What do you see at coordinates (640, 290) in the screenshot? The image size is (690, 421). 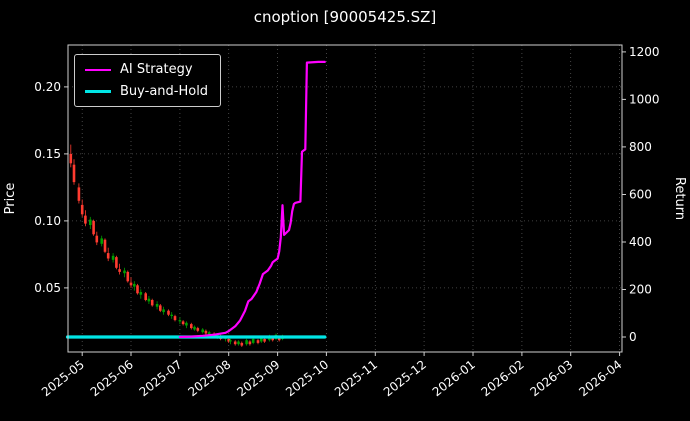 I see `svg-text: 200` at bounding box center [640, 290].